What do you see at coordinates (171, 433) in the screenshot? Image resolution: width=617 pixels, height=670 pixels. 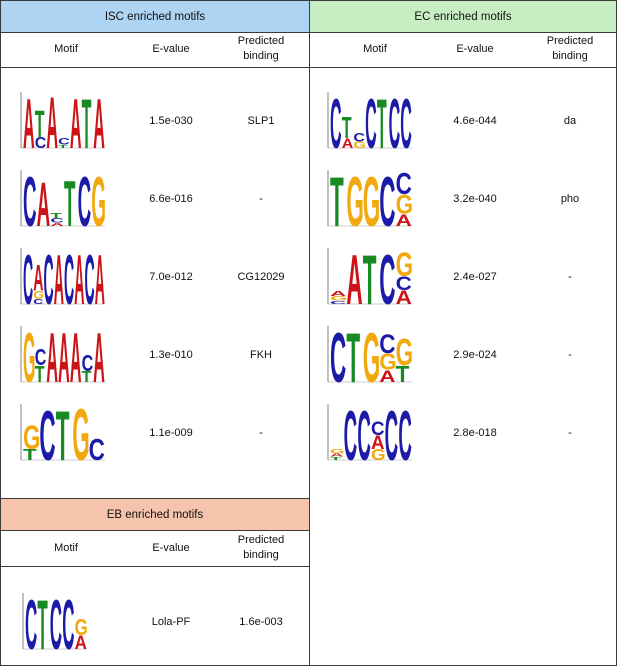 I see `evalue-cell: 1.1e-009` at bounding box center [171, 433].